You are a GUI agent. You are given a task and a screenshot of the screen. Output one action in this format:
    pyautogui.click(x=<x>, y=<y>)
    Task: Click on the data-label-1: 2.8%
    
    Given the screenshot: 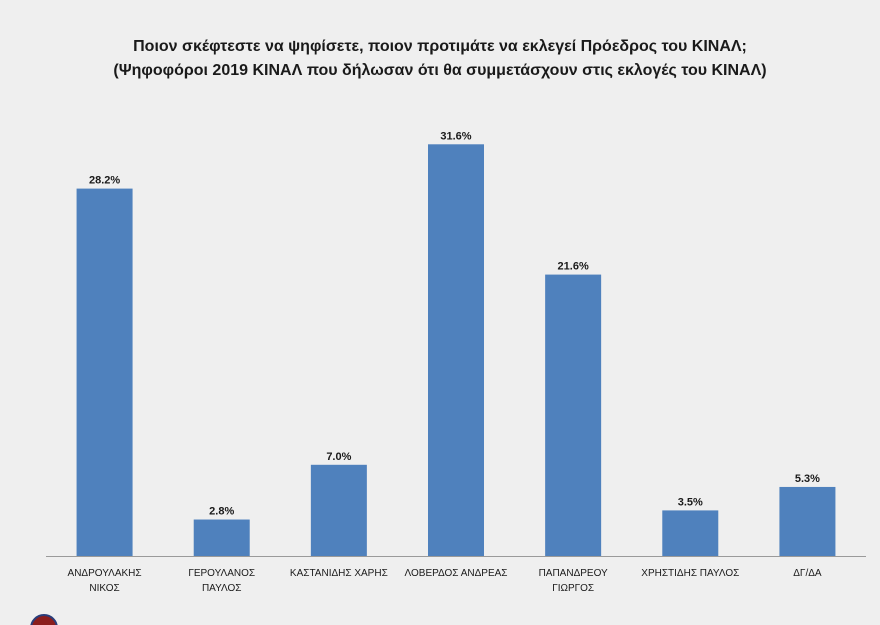 What is the action you would take?
    pyautogui.click(x=221, y=512)
    